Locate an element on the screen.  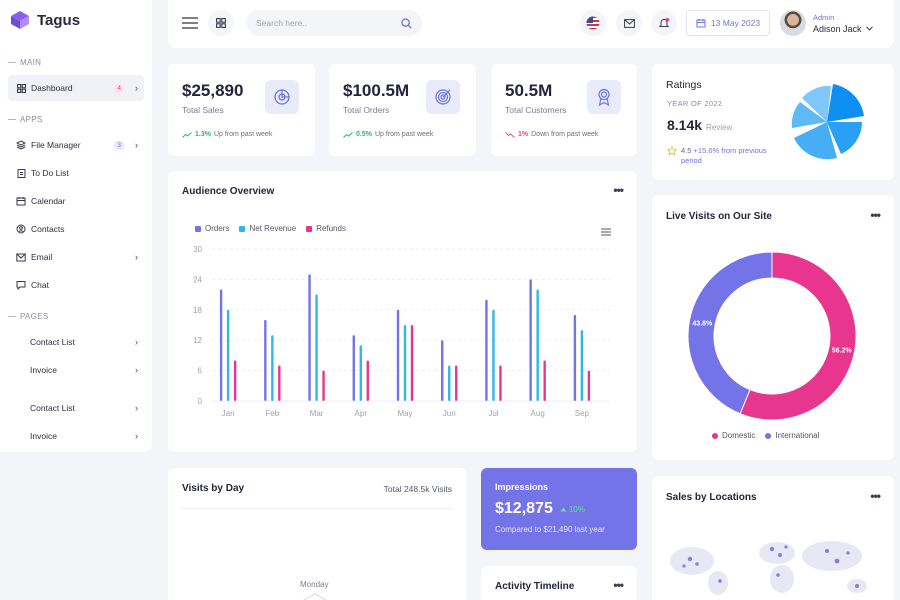
apps-grid-button is located at coordinates (221, 23).